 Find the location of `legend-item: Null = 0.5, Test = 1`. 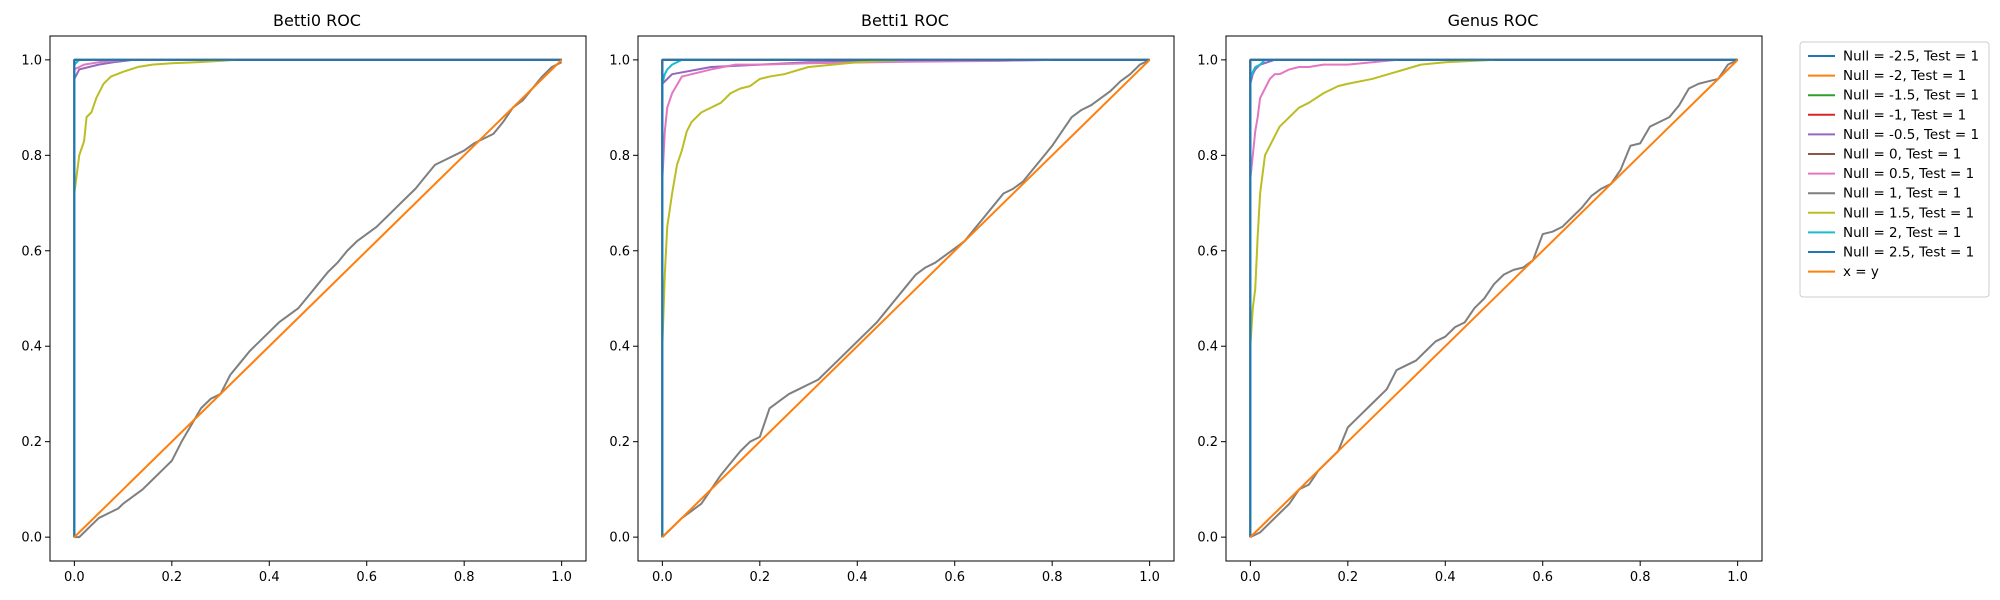

legend-item: Null = 0.5, Test = 1 is located at coordinates (1891, 174).